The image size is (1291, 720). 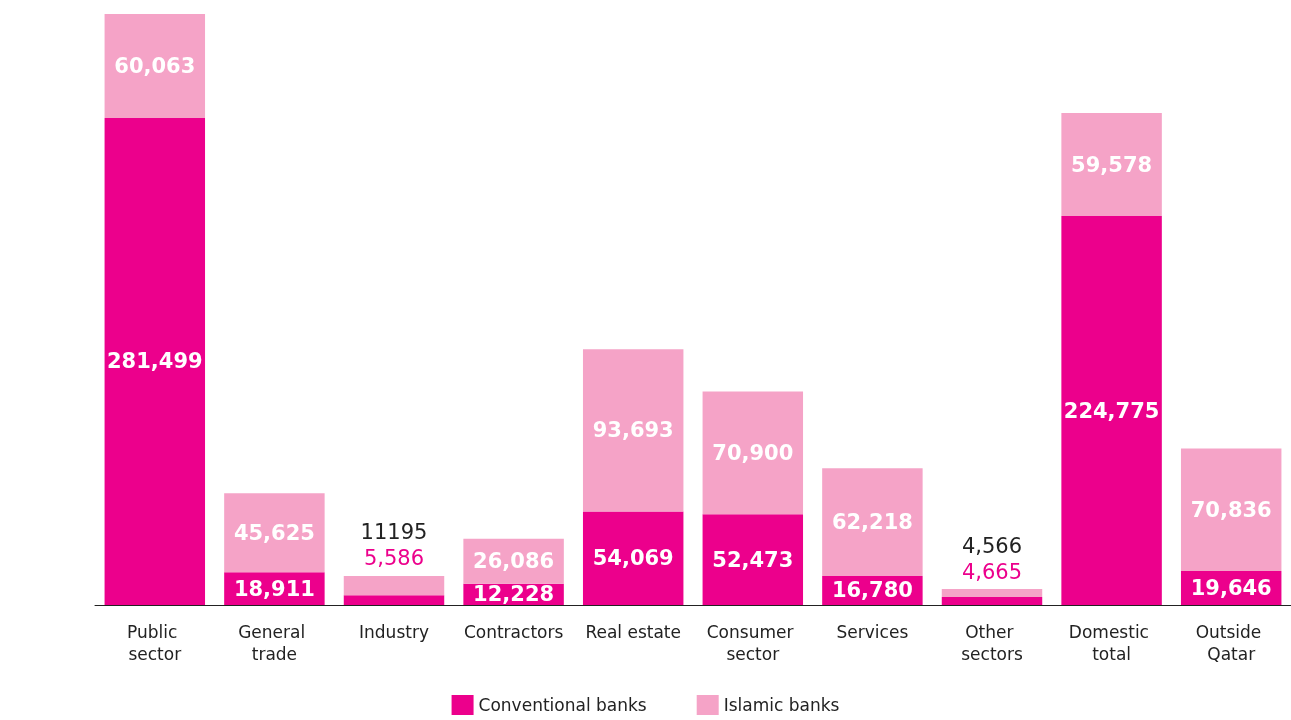 What do you see at coordinates (872, 632) in the screenshot?
I see `x-tick-label: Services` at bounding box center [872, 632].